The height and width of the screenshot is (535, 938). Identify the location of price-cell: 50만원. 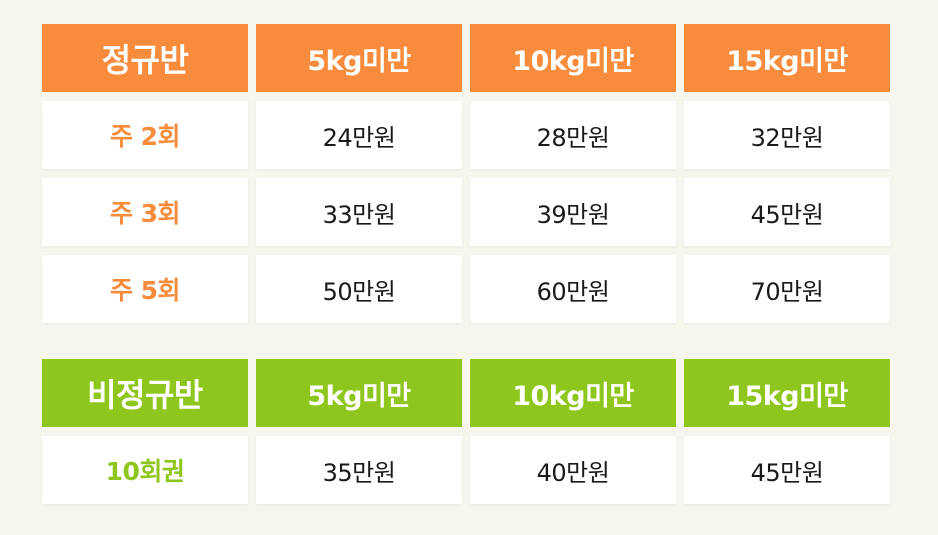
(359, 289).